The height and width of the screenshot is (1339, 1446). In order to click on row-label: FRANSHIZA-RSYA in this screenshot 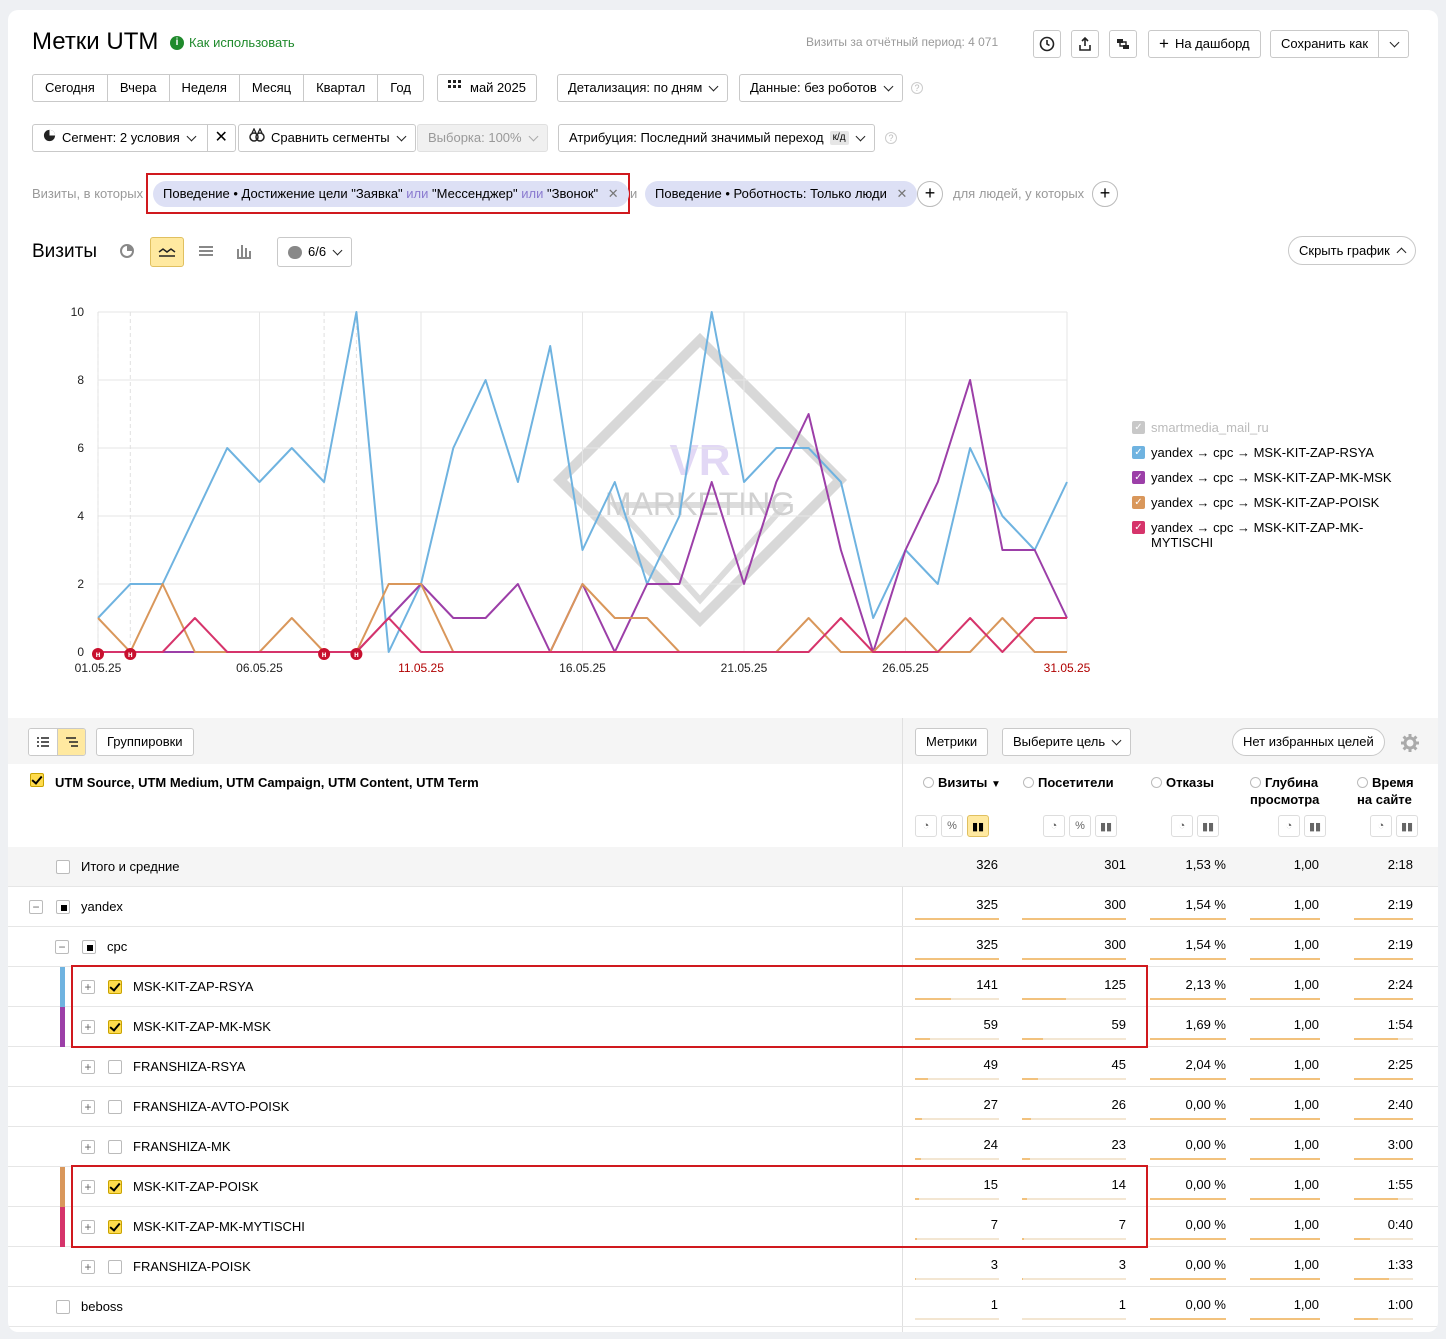, I will do `click(189, 1066)`.